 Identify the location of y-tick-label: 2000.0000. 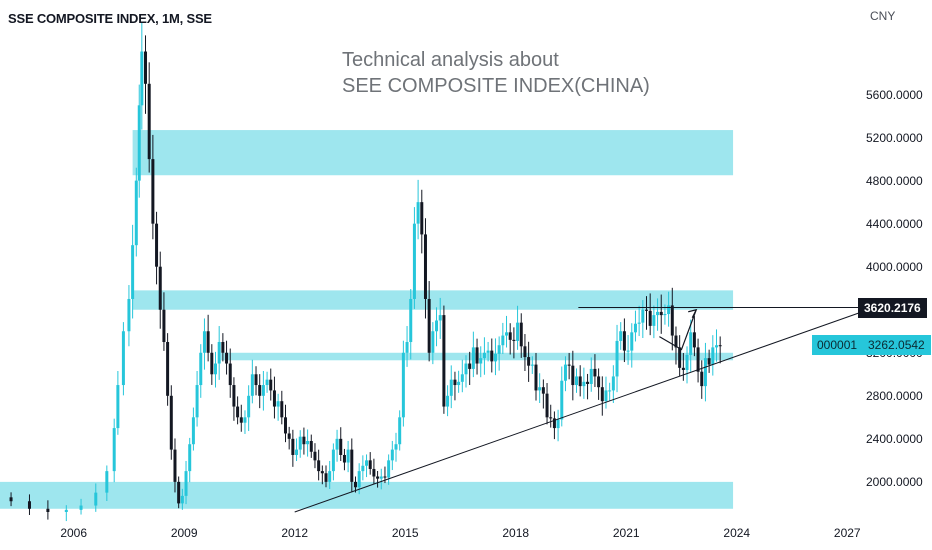
(894, 481).